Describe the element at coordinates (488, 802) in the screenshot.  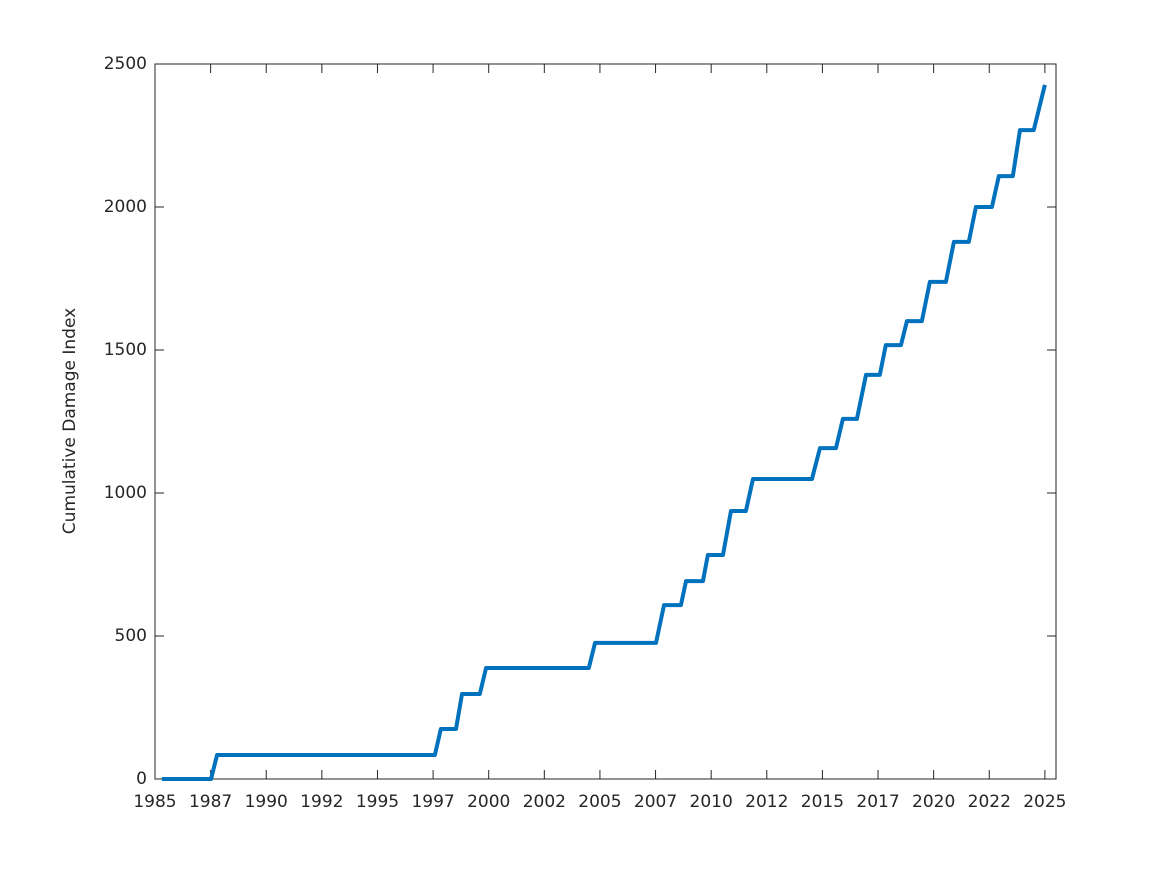
I see `x-tick-label: 2000` at that location.